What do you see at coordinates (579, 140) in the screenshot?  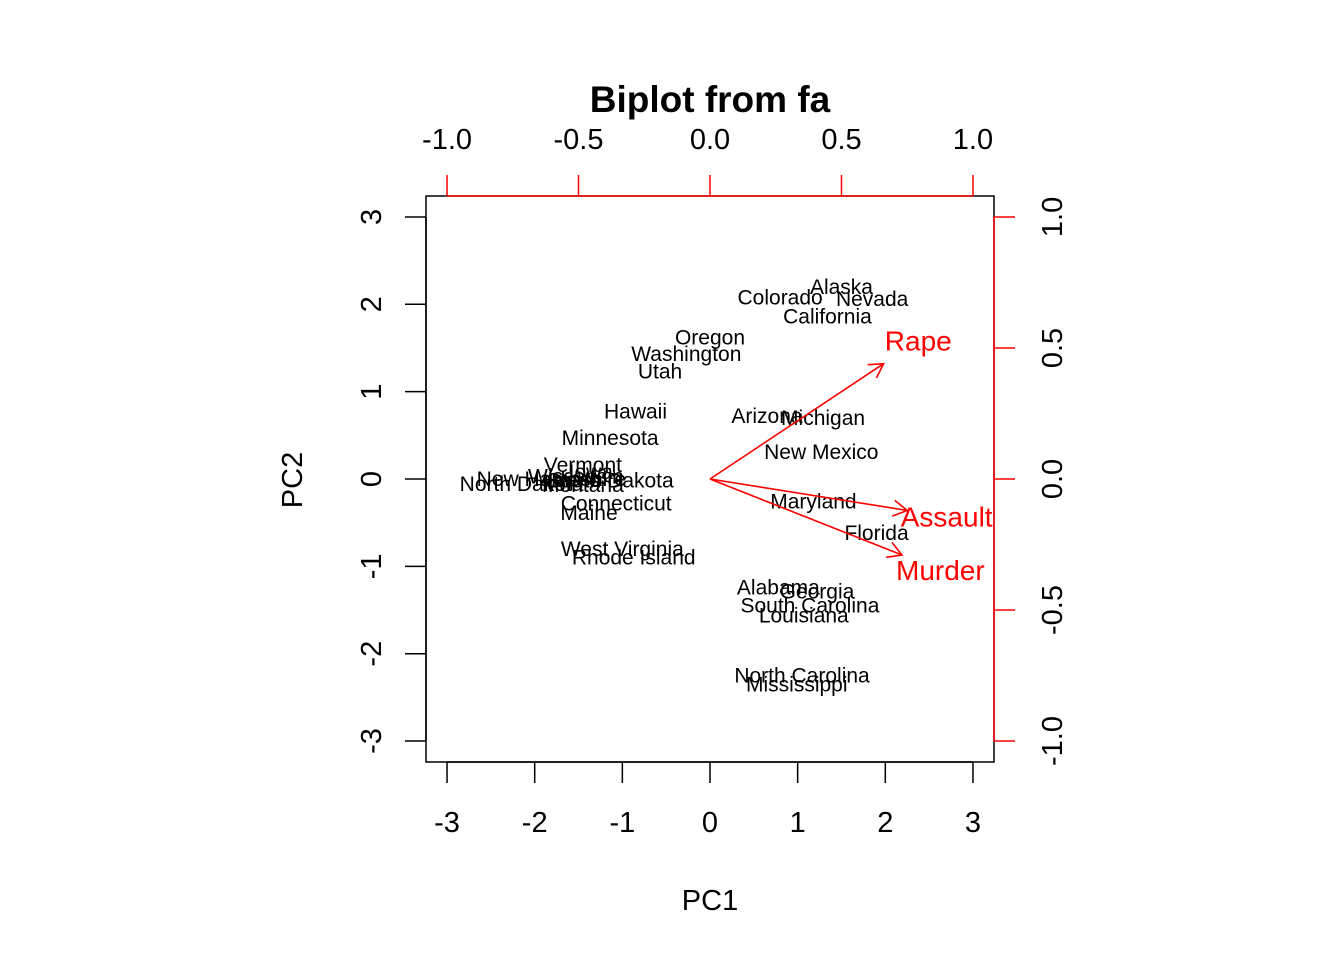 I see `top-tick-label: -0.5` at bounding box center [579, 140].